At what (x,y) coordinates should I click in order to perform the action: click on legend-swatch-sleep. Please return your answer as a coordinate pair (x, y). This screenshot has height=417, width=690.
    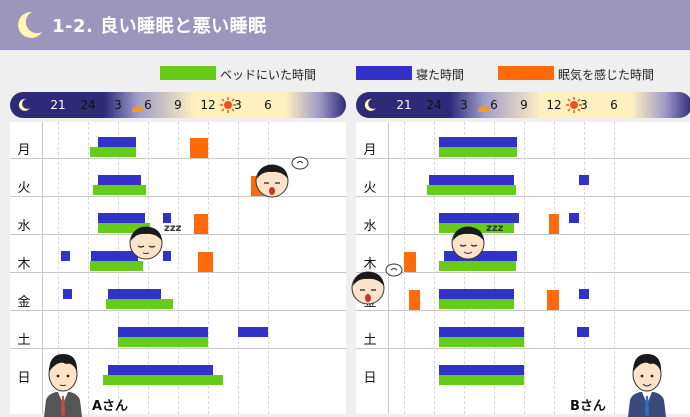
    Looking at the image, I should click on (384, 73).